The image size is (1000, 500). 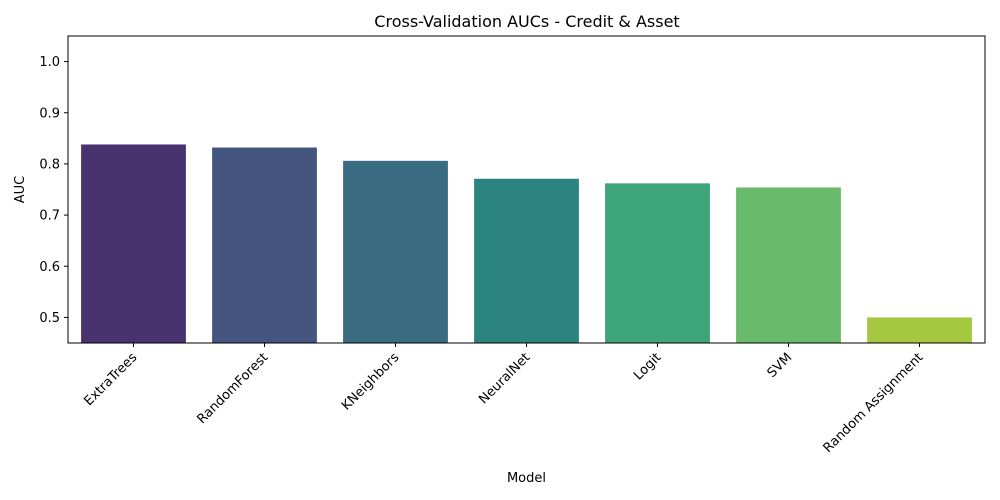 I want to click on bar-svm, so click(x=788, y=265).